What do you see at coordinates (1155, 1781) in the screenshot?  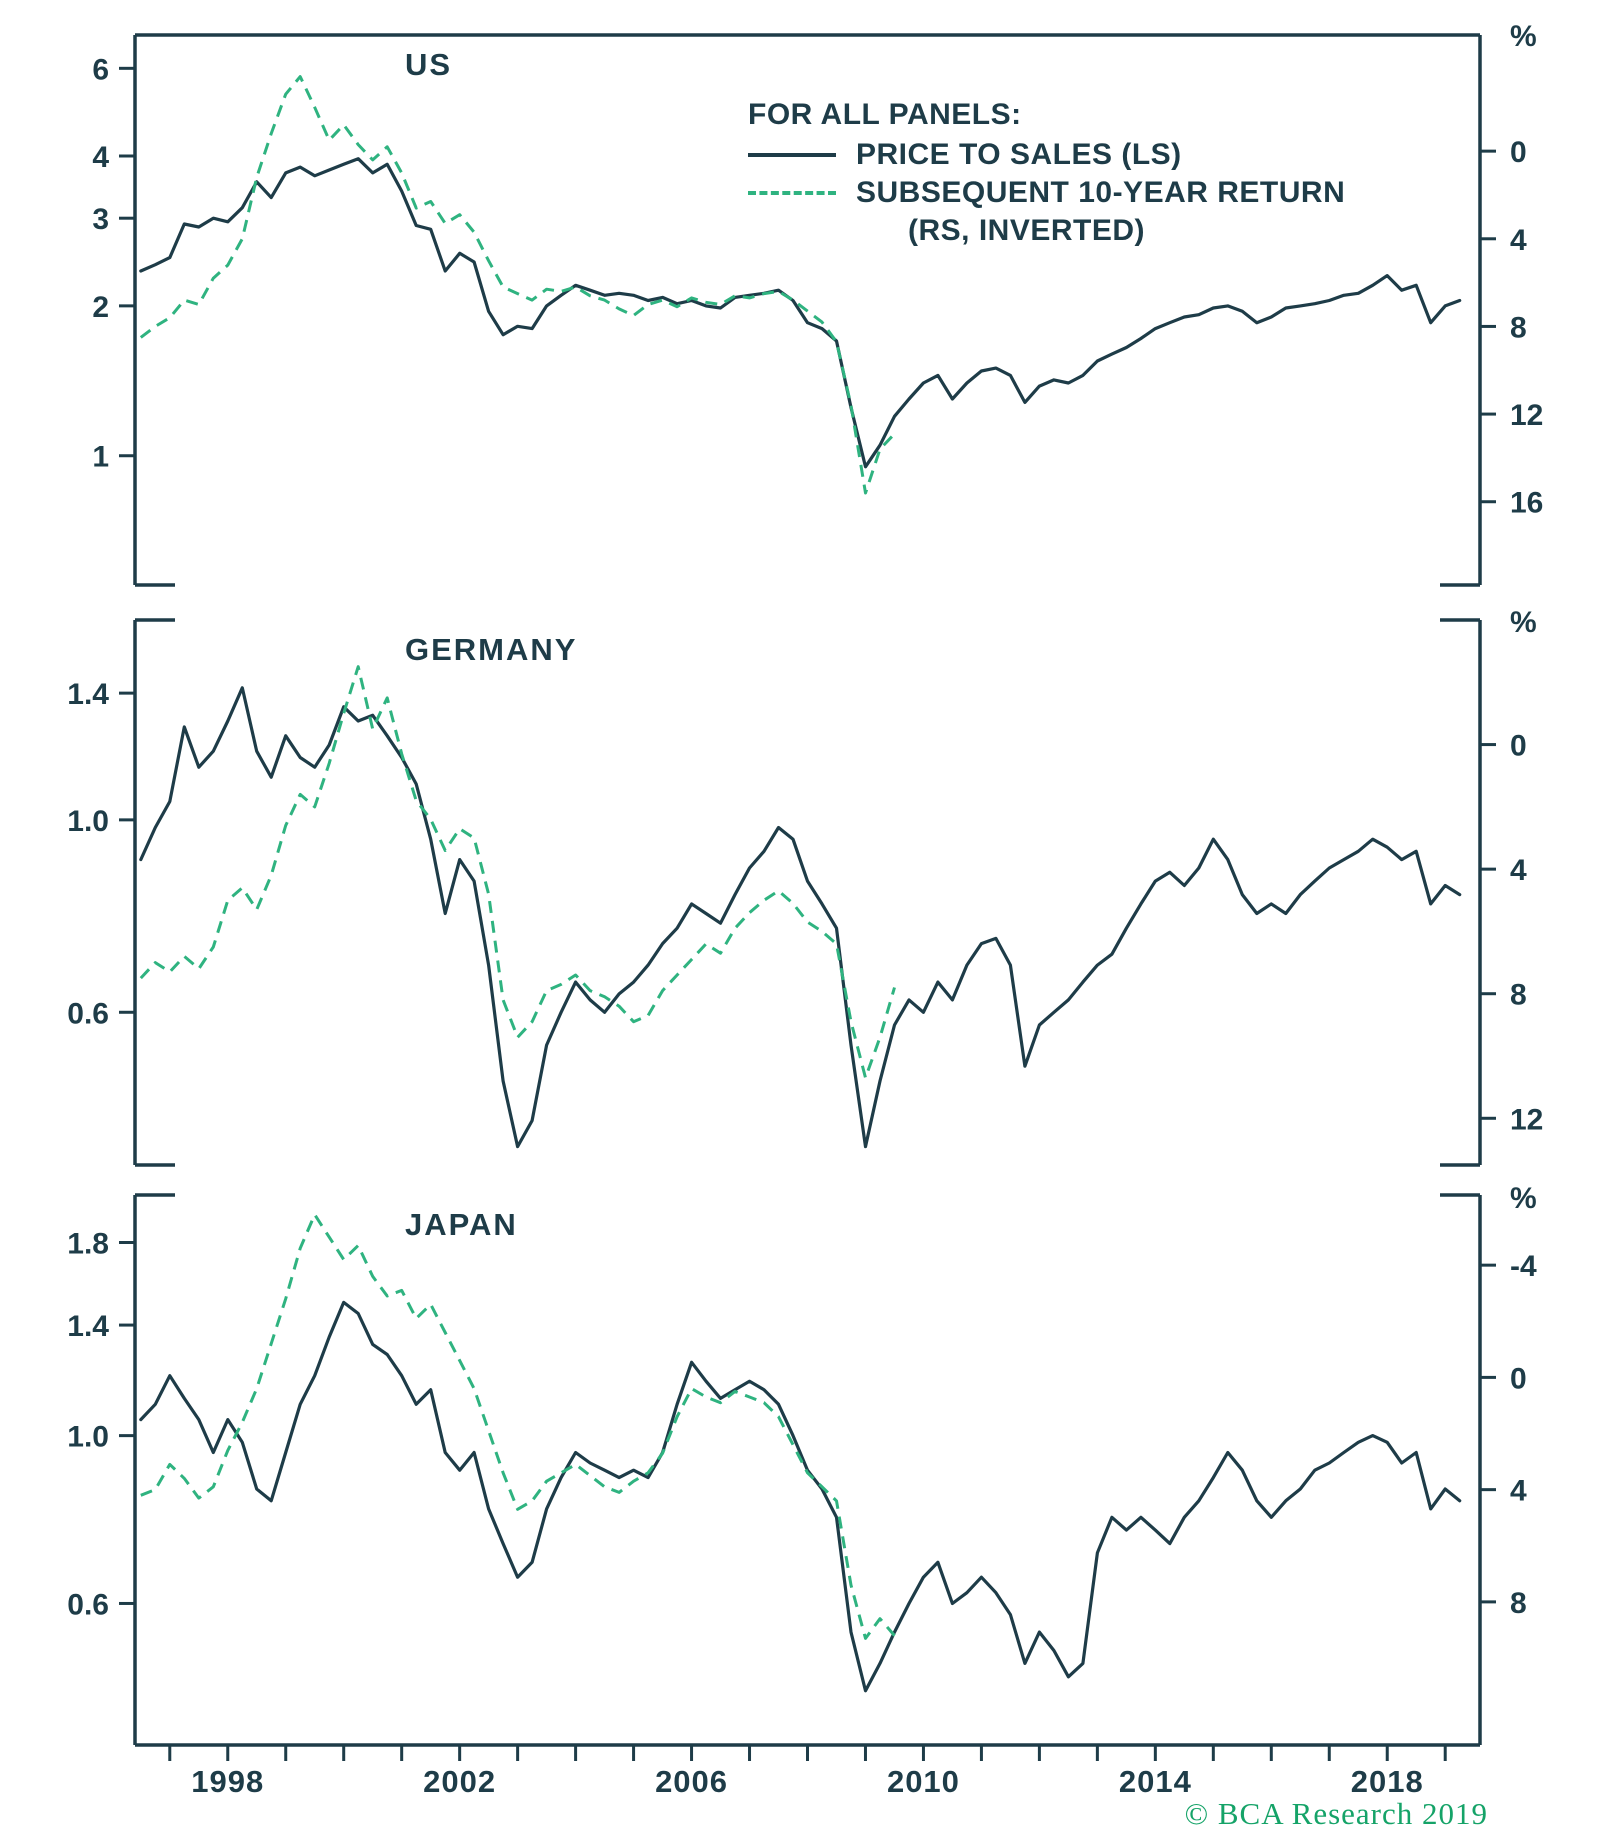 I see `year-label: 2014` at bounding box center [1155, 1781].